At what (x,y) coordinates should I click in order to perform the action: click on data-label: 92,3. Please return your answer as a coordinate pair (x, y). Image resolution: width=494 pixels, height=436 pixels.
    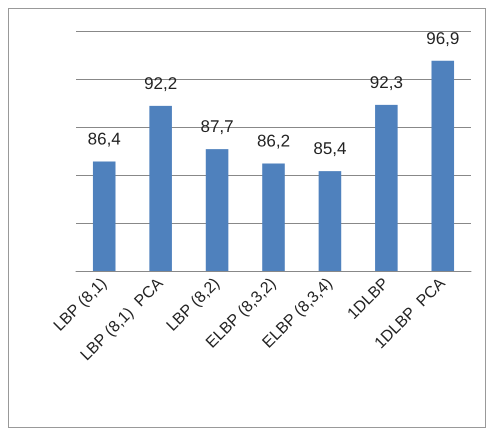
    Looking at the image, I should click on (386, 82).